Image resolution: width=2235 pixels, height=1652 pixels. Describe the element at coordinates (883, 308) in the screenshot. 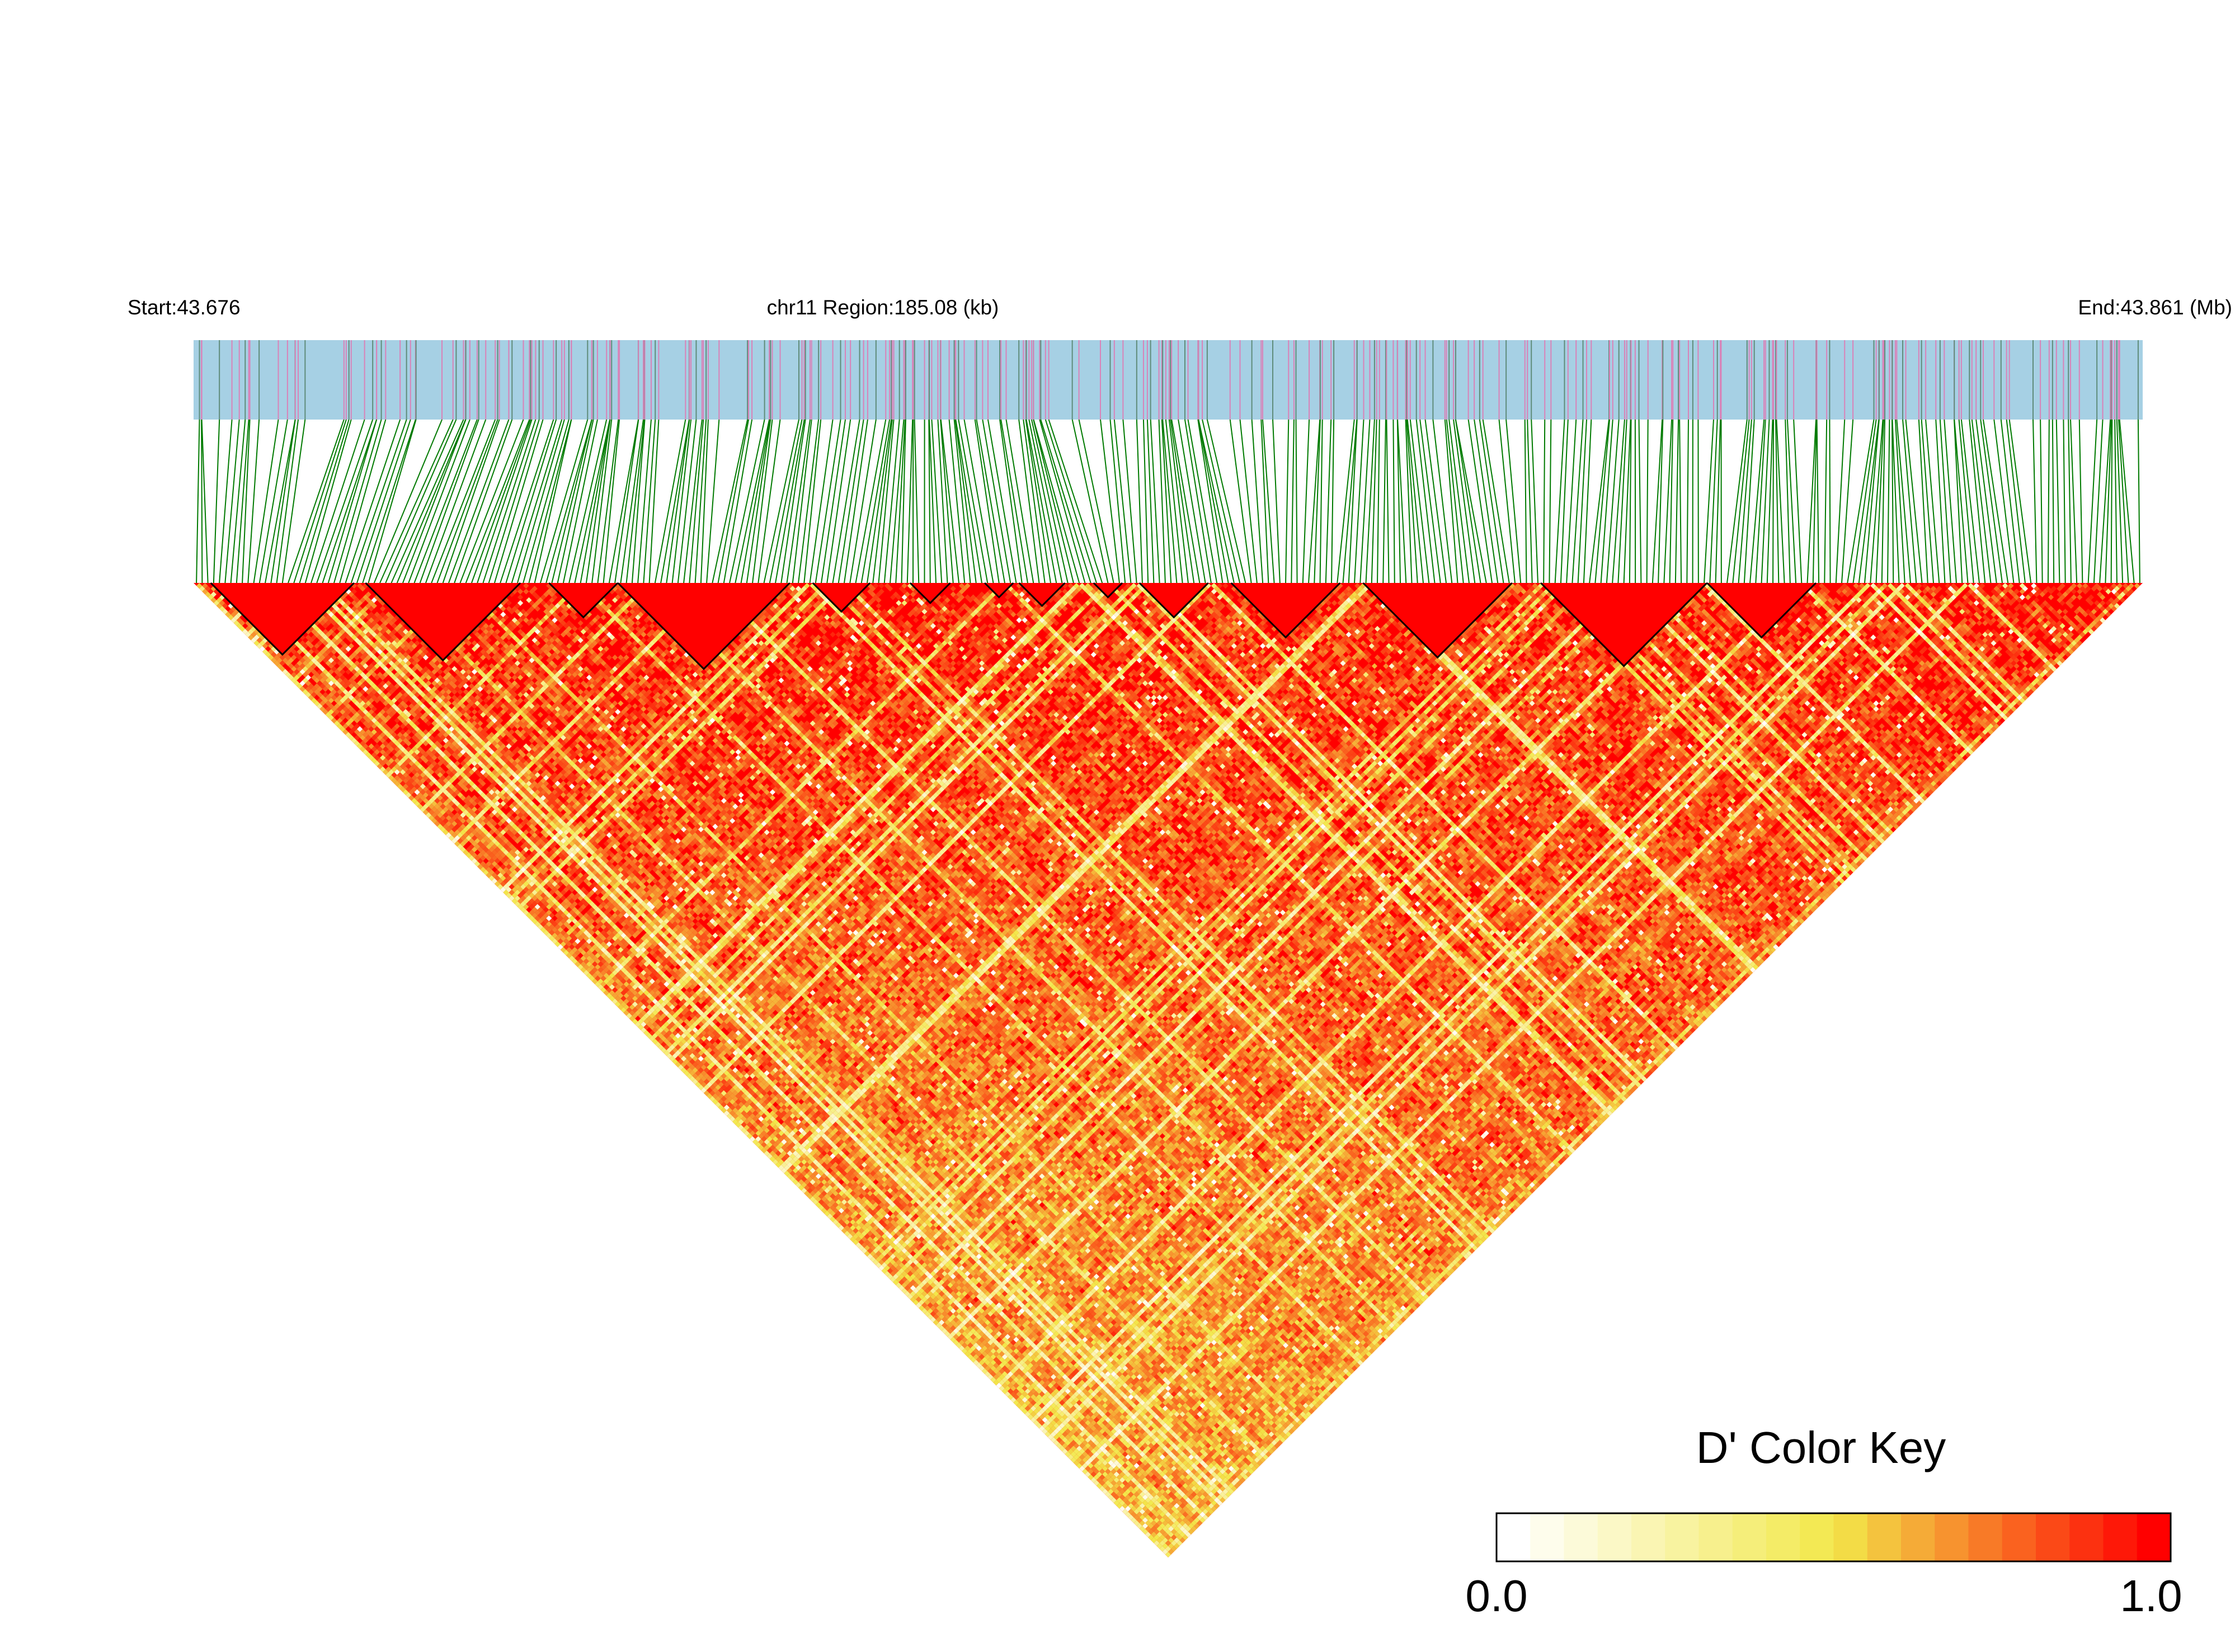

I see `region-label: chr11 Region:185.08 (kb)` at that location.